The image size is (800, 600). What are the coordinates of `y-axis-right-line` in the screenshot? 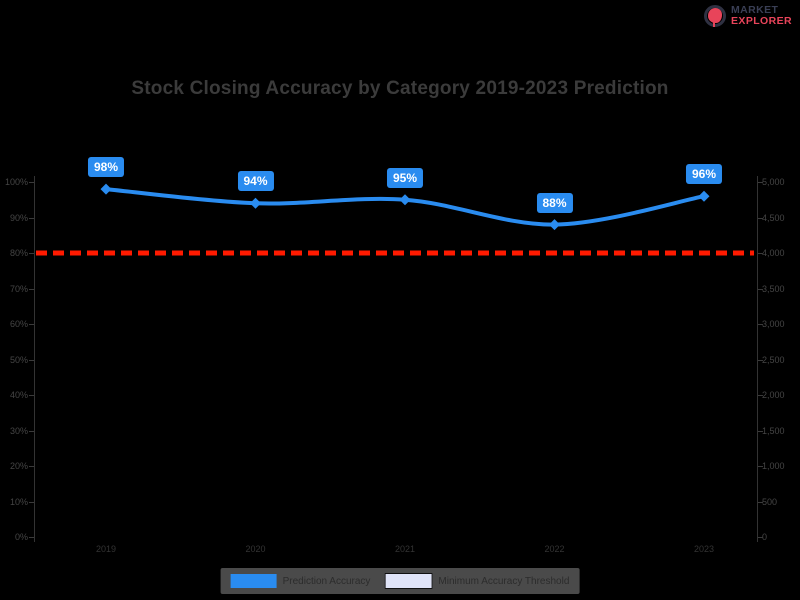 It's located at (757, 359).